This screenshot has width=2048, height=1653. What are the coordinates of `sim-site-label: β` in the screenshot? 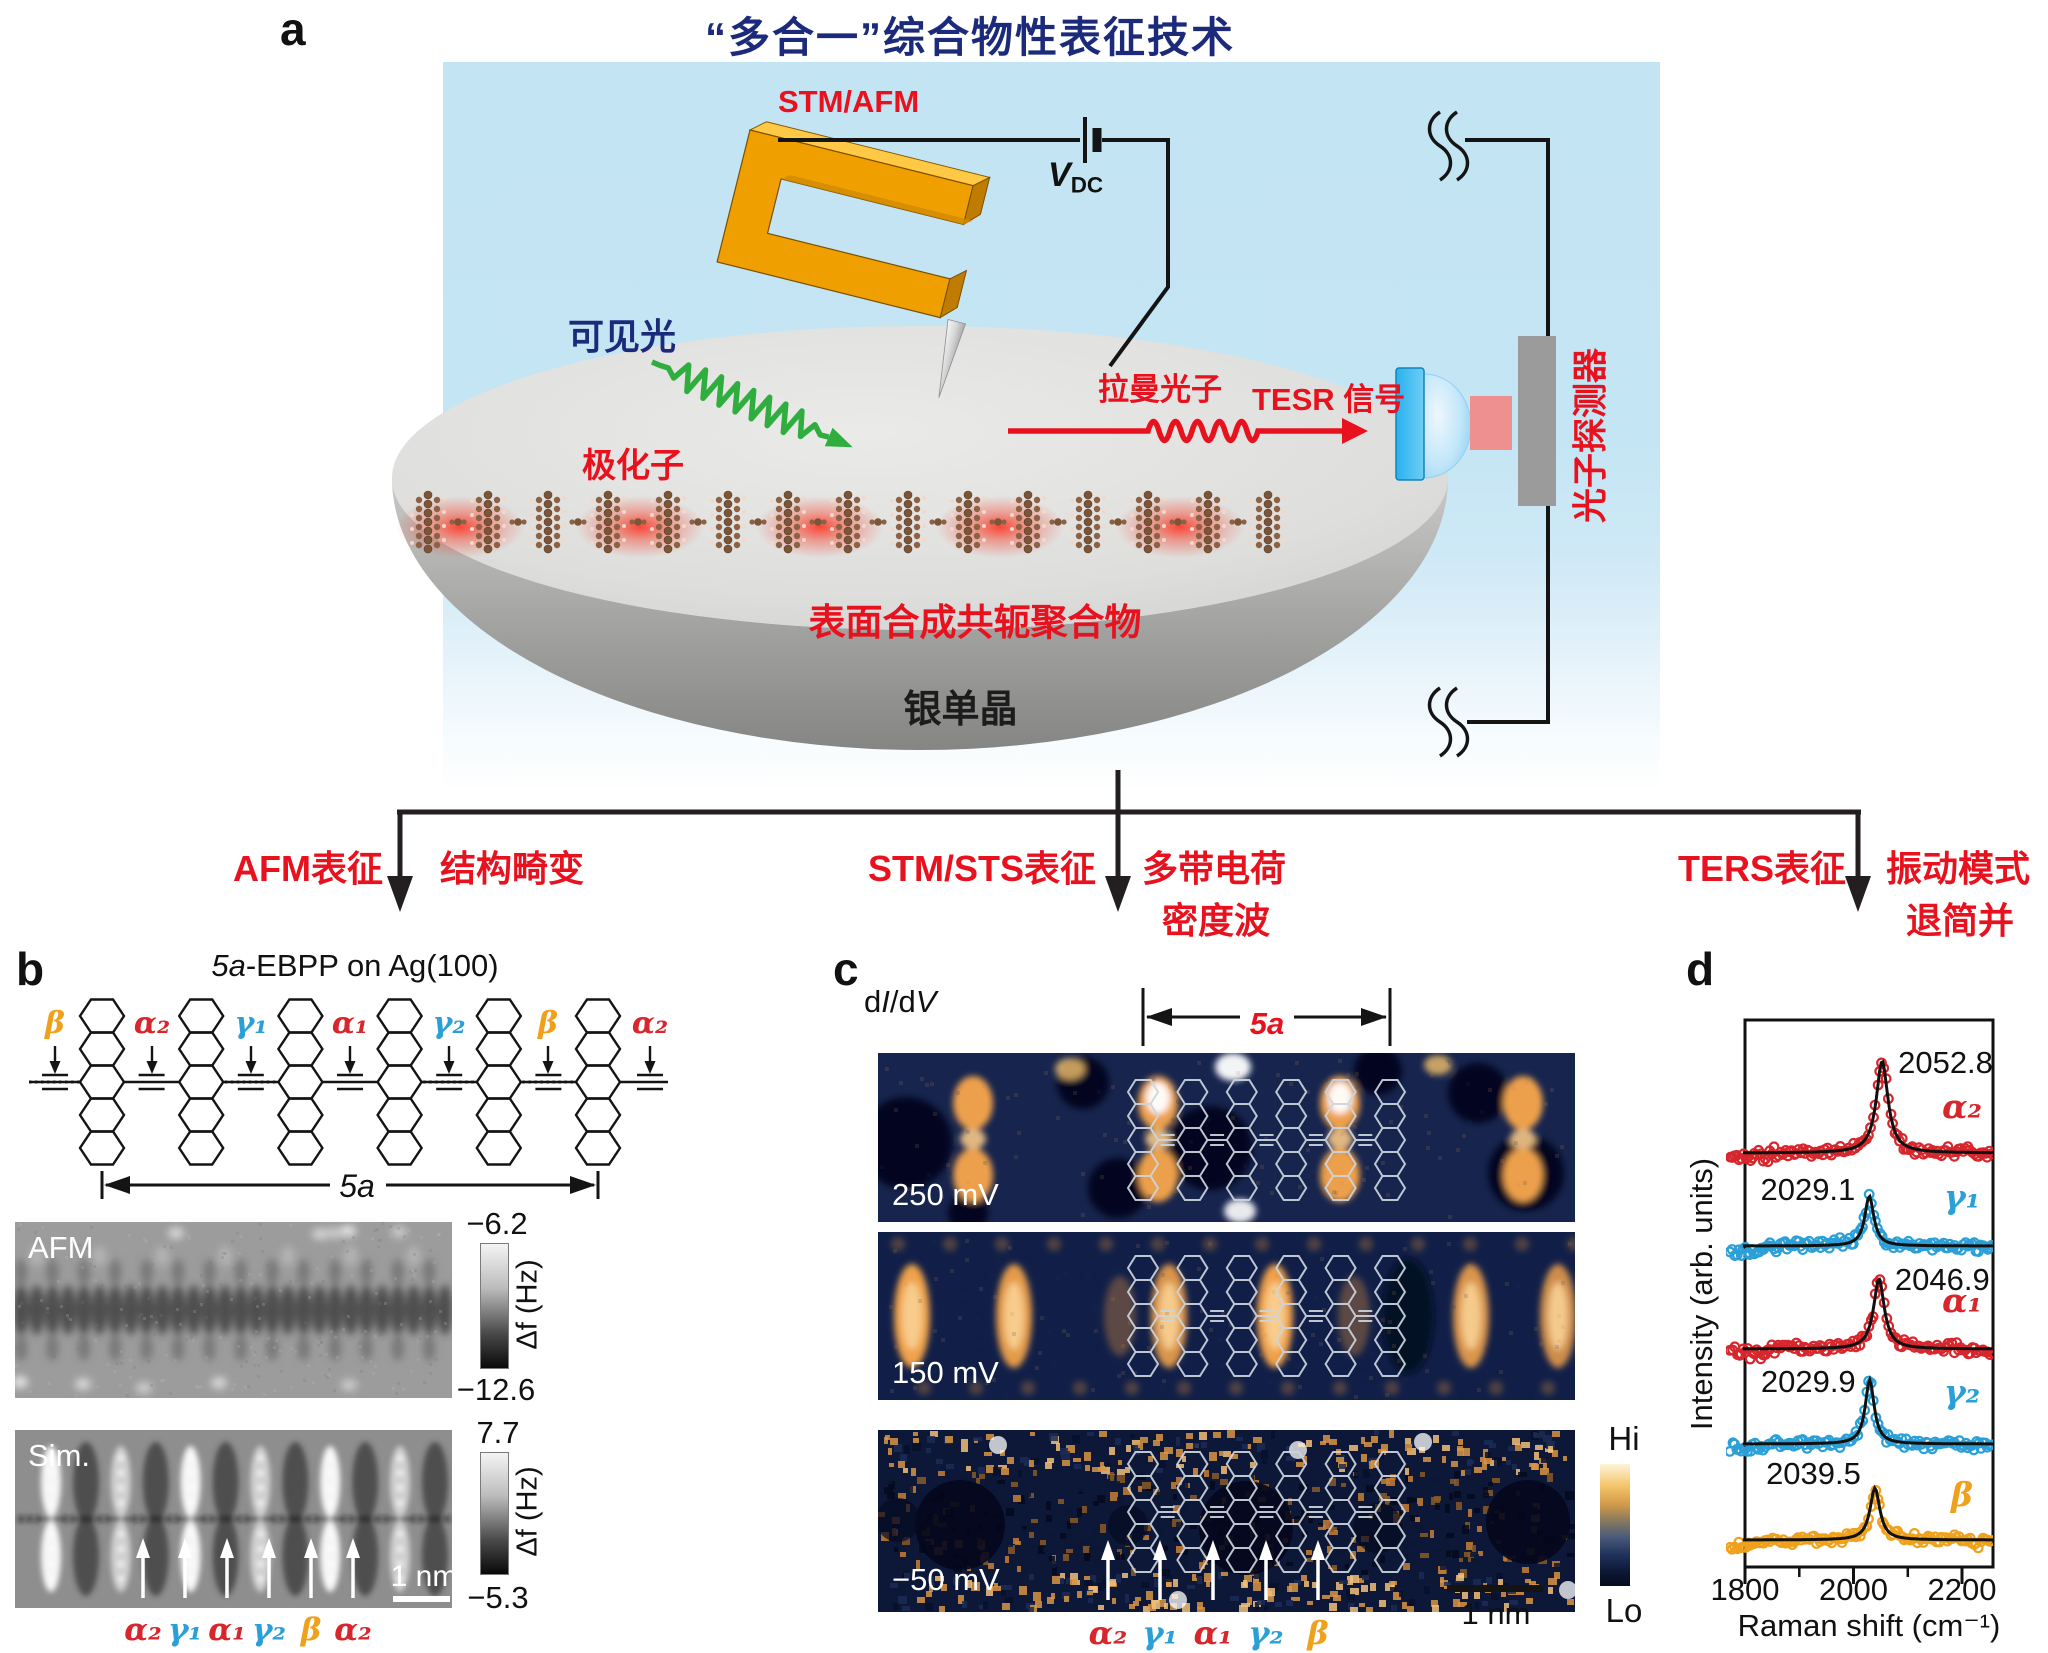 It's located at (311, 1630).